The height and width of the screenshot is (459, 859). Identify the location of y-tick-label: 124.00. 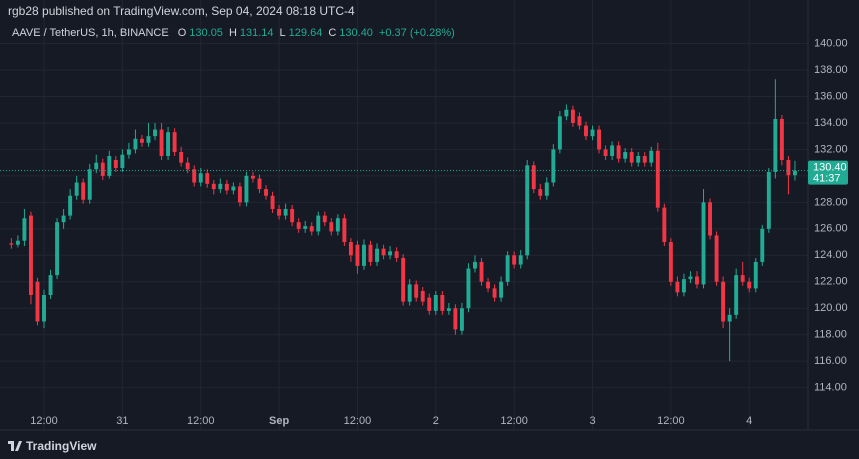
(831, 255).